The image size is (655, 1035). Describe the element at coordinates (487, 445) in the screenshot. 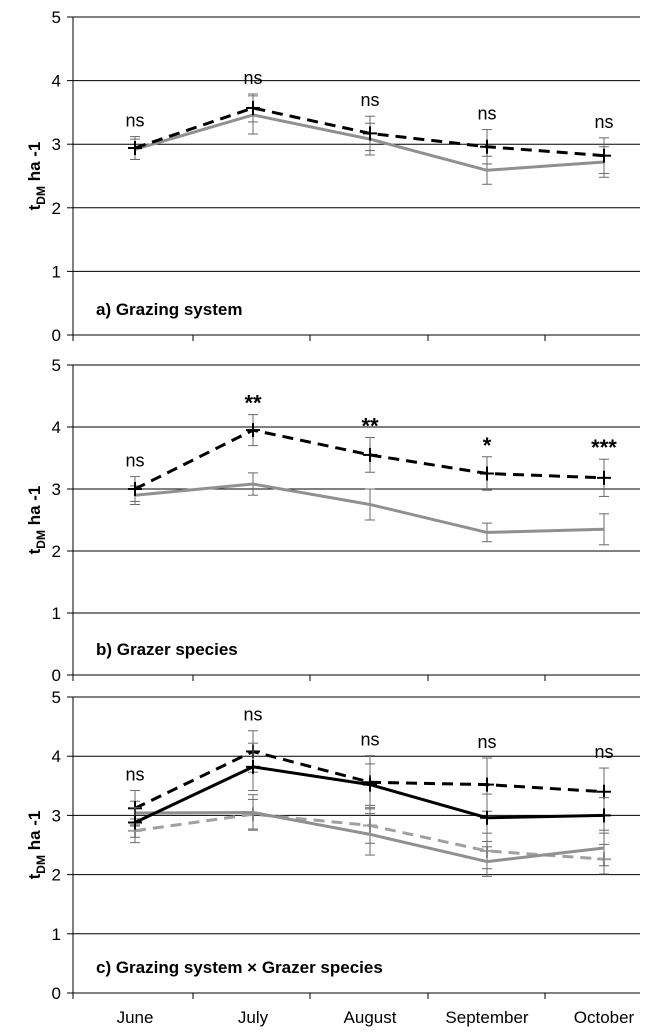

I see `significance-label: *` at that location.